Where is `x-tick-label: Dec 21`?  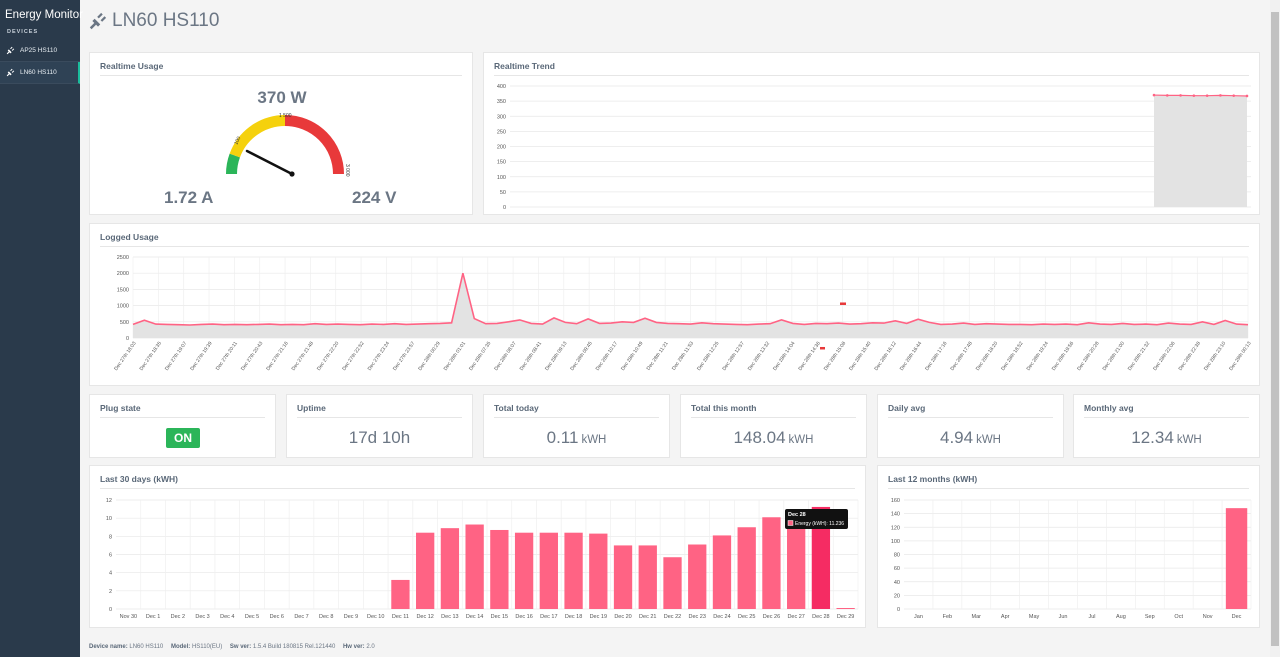
x-tick-label: Dec 21 is located at coordinates (647, 617).